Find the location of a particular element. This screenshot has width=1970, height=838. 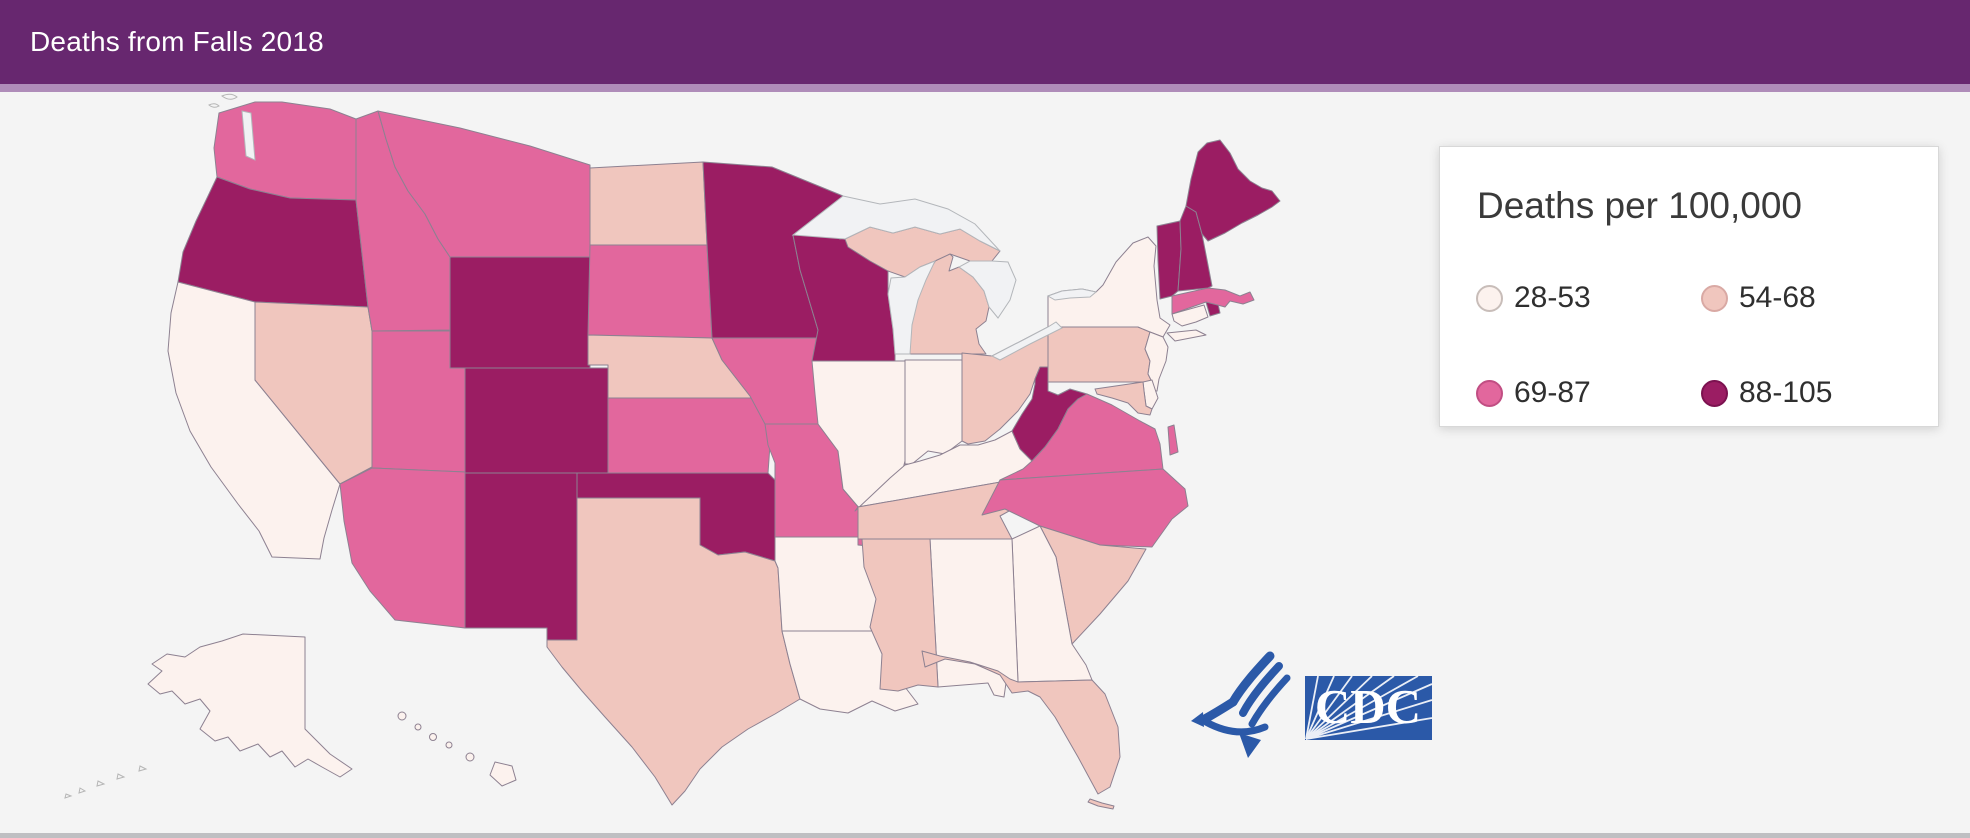

state-vermont is located at coordinates (1169, 260).